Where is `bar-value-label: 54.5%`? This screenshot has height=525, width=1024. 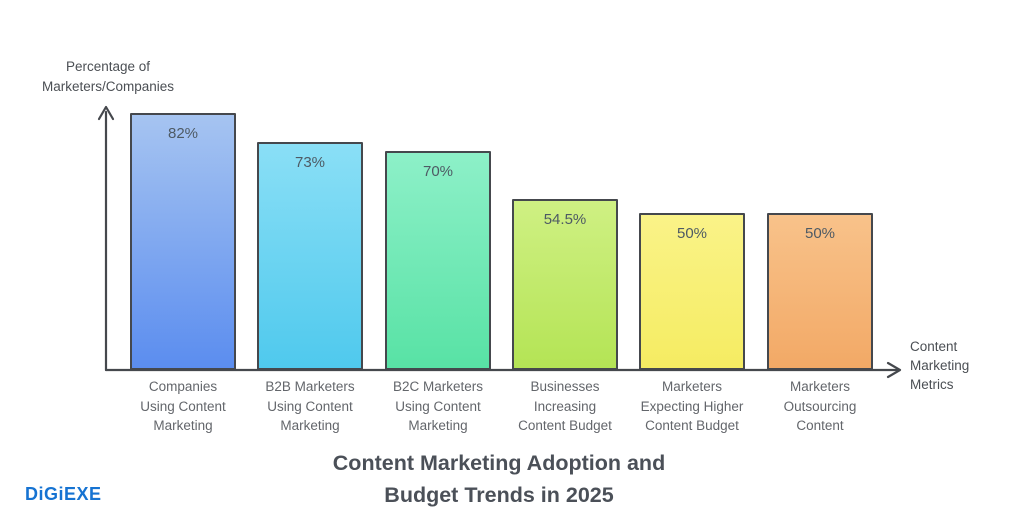
bar-value-label: 54.5% is located at coordinates (565, 219).